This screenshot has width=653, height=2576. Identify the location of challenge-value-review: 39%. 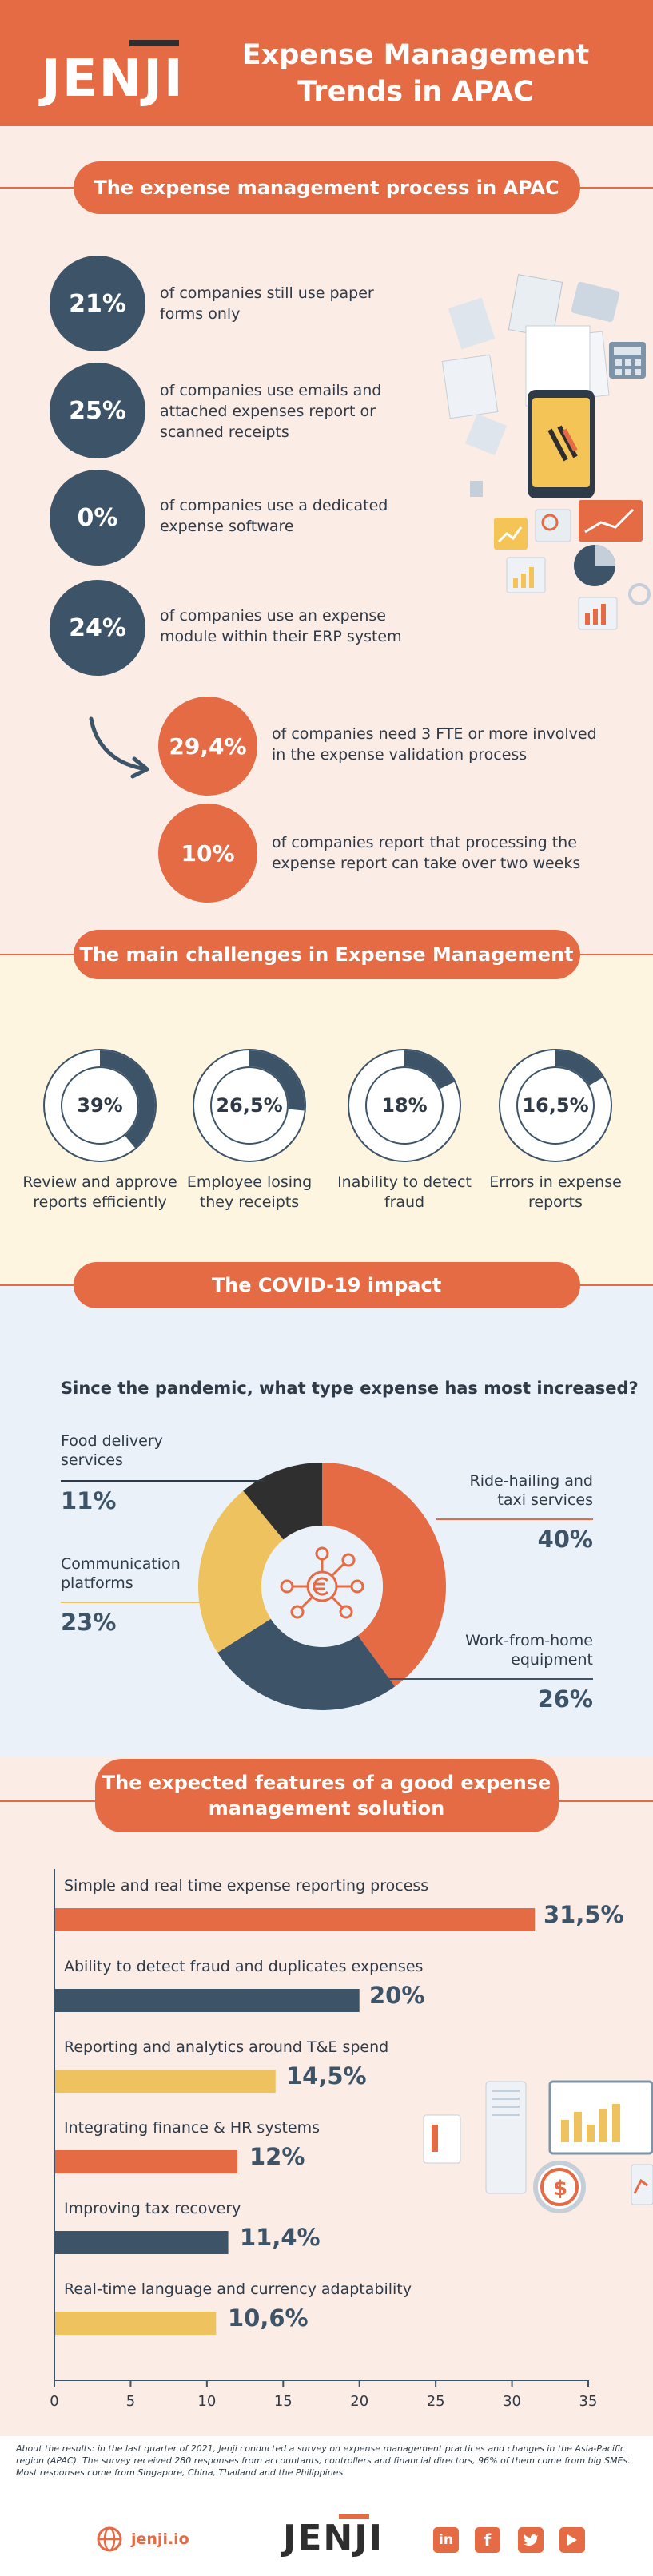
(100, 1105).